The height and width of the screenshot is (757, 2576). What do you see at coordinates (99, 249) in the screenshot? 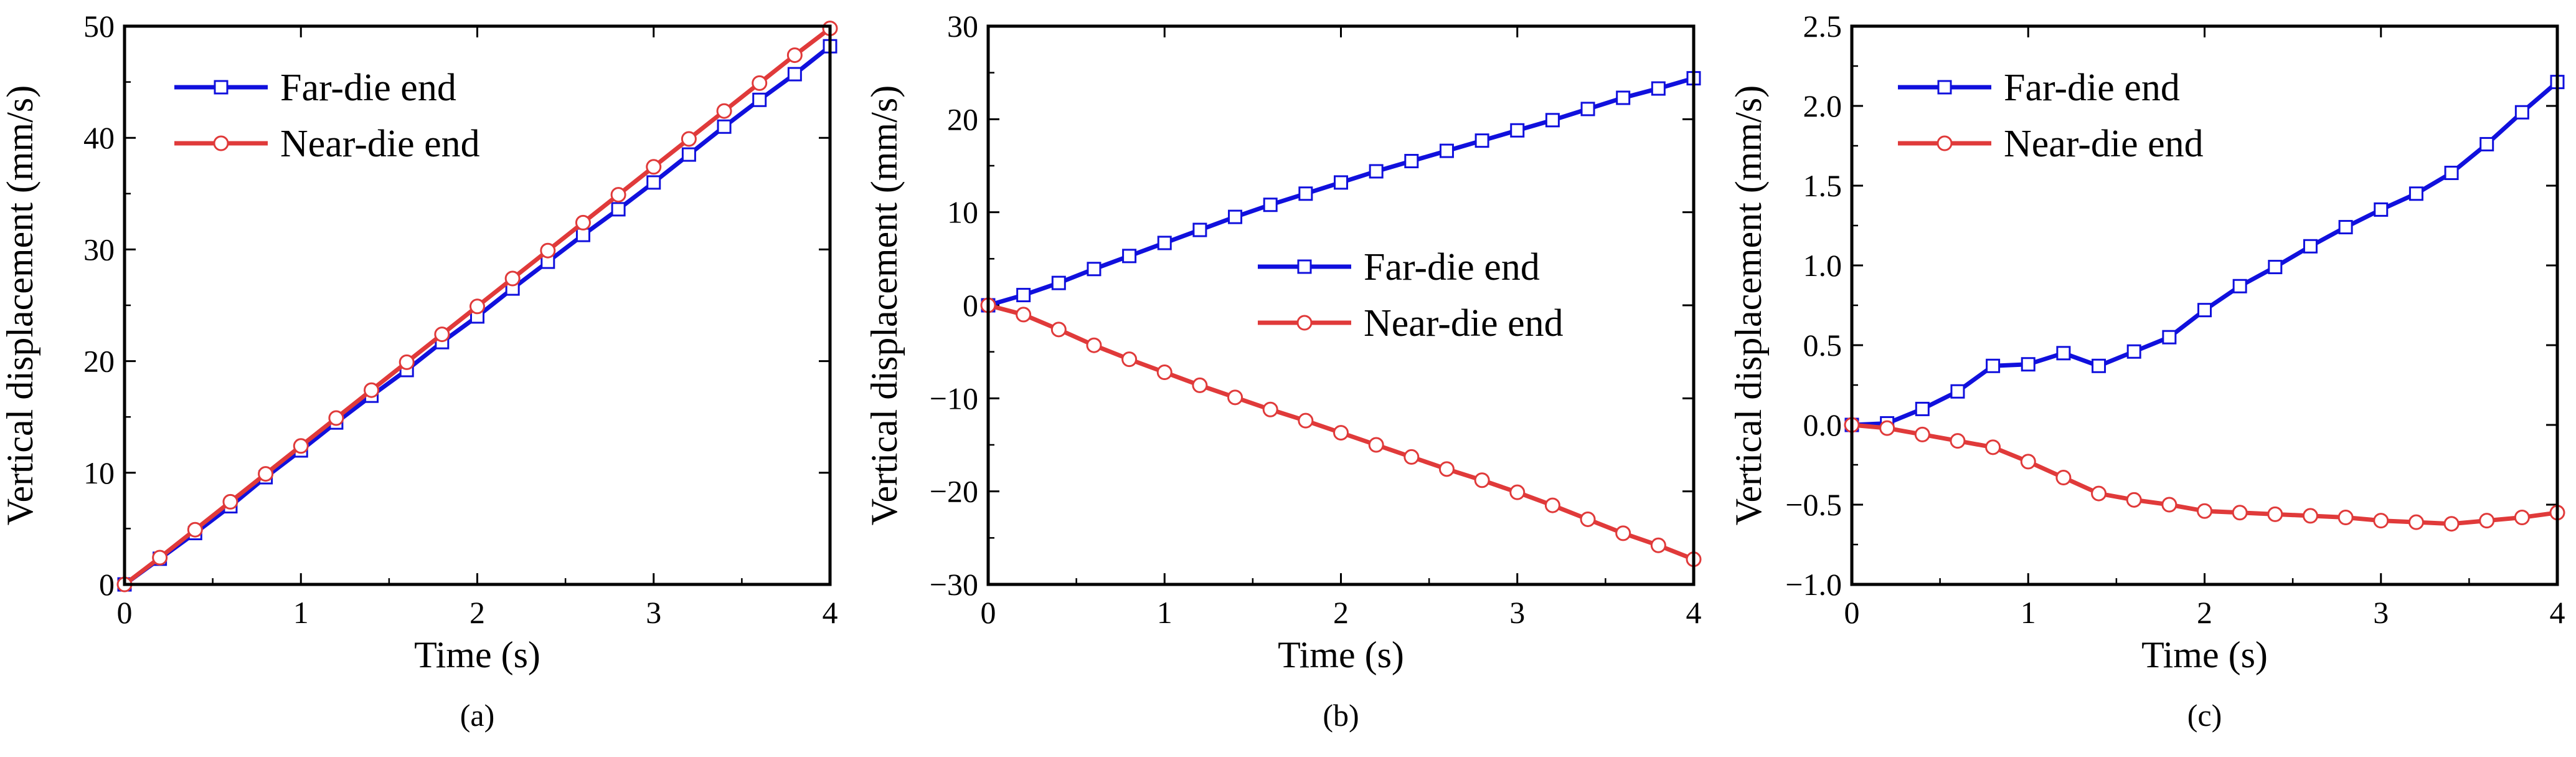
I see `y-tick-label: 30` at bounding box center [99, 249].